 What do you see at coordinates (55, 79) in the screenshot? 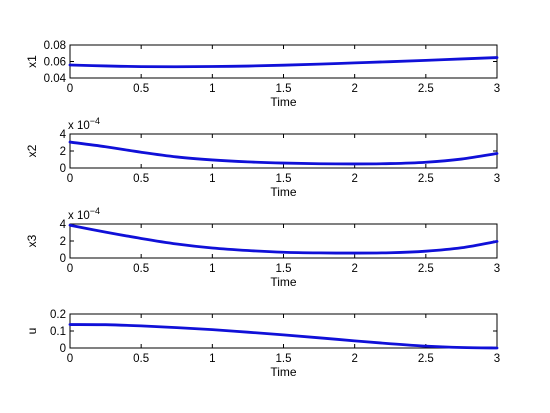
I see `y-tick-label: 0.04` at bounding box center [55, 79].